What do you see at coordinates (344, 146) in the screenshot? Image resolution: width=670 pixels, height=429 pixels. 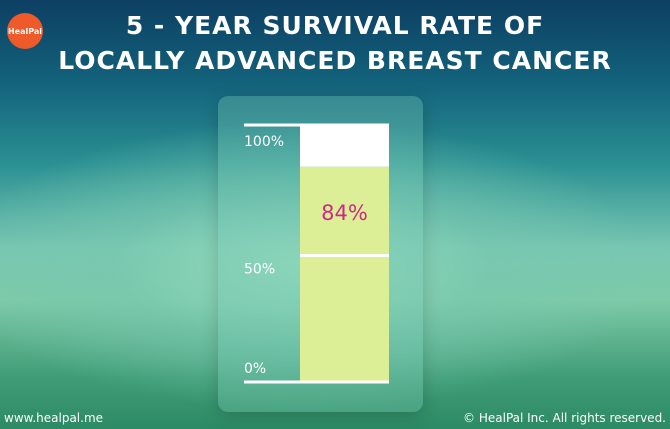 I see `bar-remainder` at bounding box center [344, 146].